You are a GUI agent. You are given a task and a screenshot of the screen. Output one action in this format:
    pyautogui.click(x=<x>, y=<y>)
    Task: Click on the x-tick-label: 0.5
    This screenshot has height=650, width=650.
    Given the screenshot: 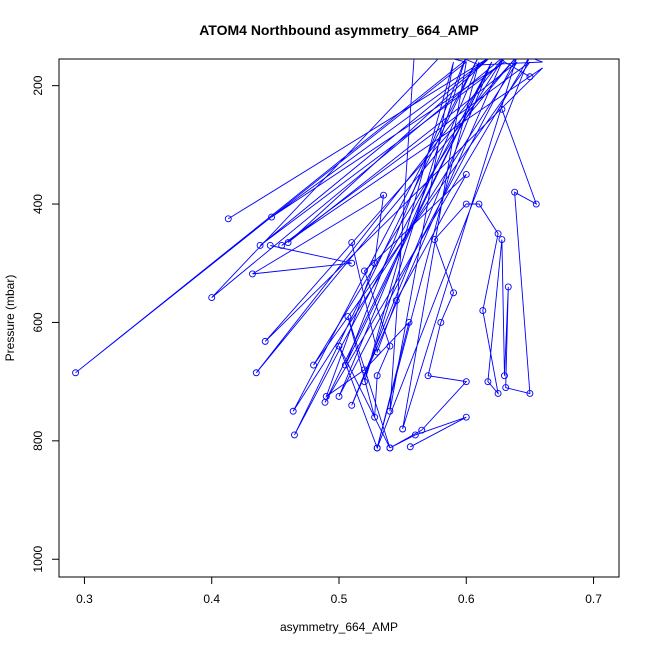 What is the action you would take?
    pyautogui.click(x=339, y=599)
    